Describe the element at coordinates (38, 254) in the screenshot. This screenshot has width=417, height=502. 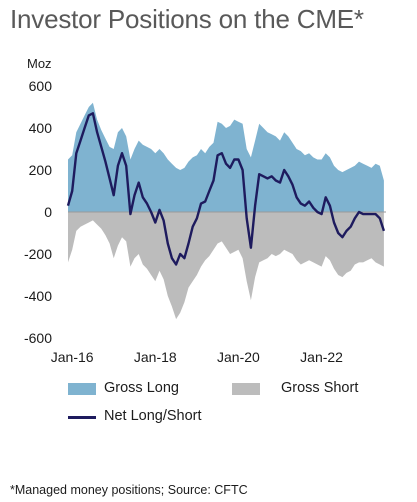
I see `y-tick-label: -200` at that location.